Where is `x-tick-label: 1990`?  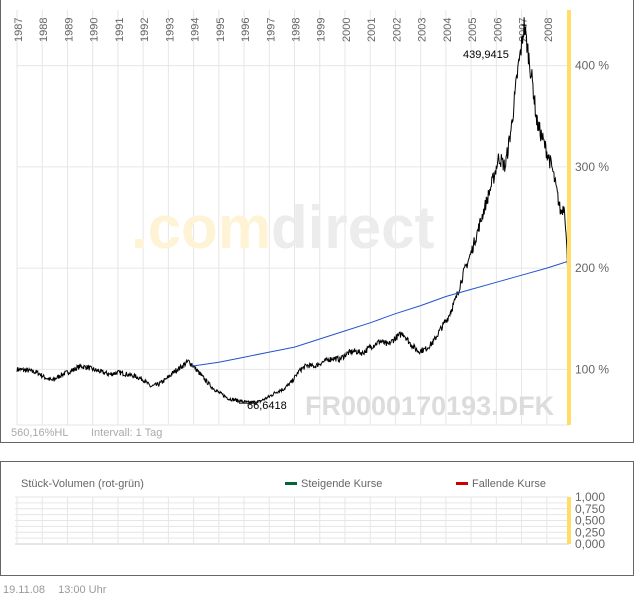
x-tick-label: 1990 is located at coordinates (95, 30).